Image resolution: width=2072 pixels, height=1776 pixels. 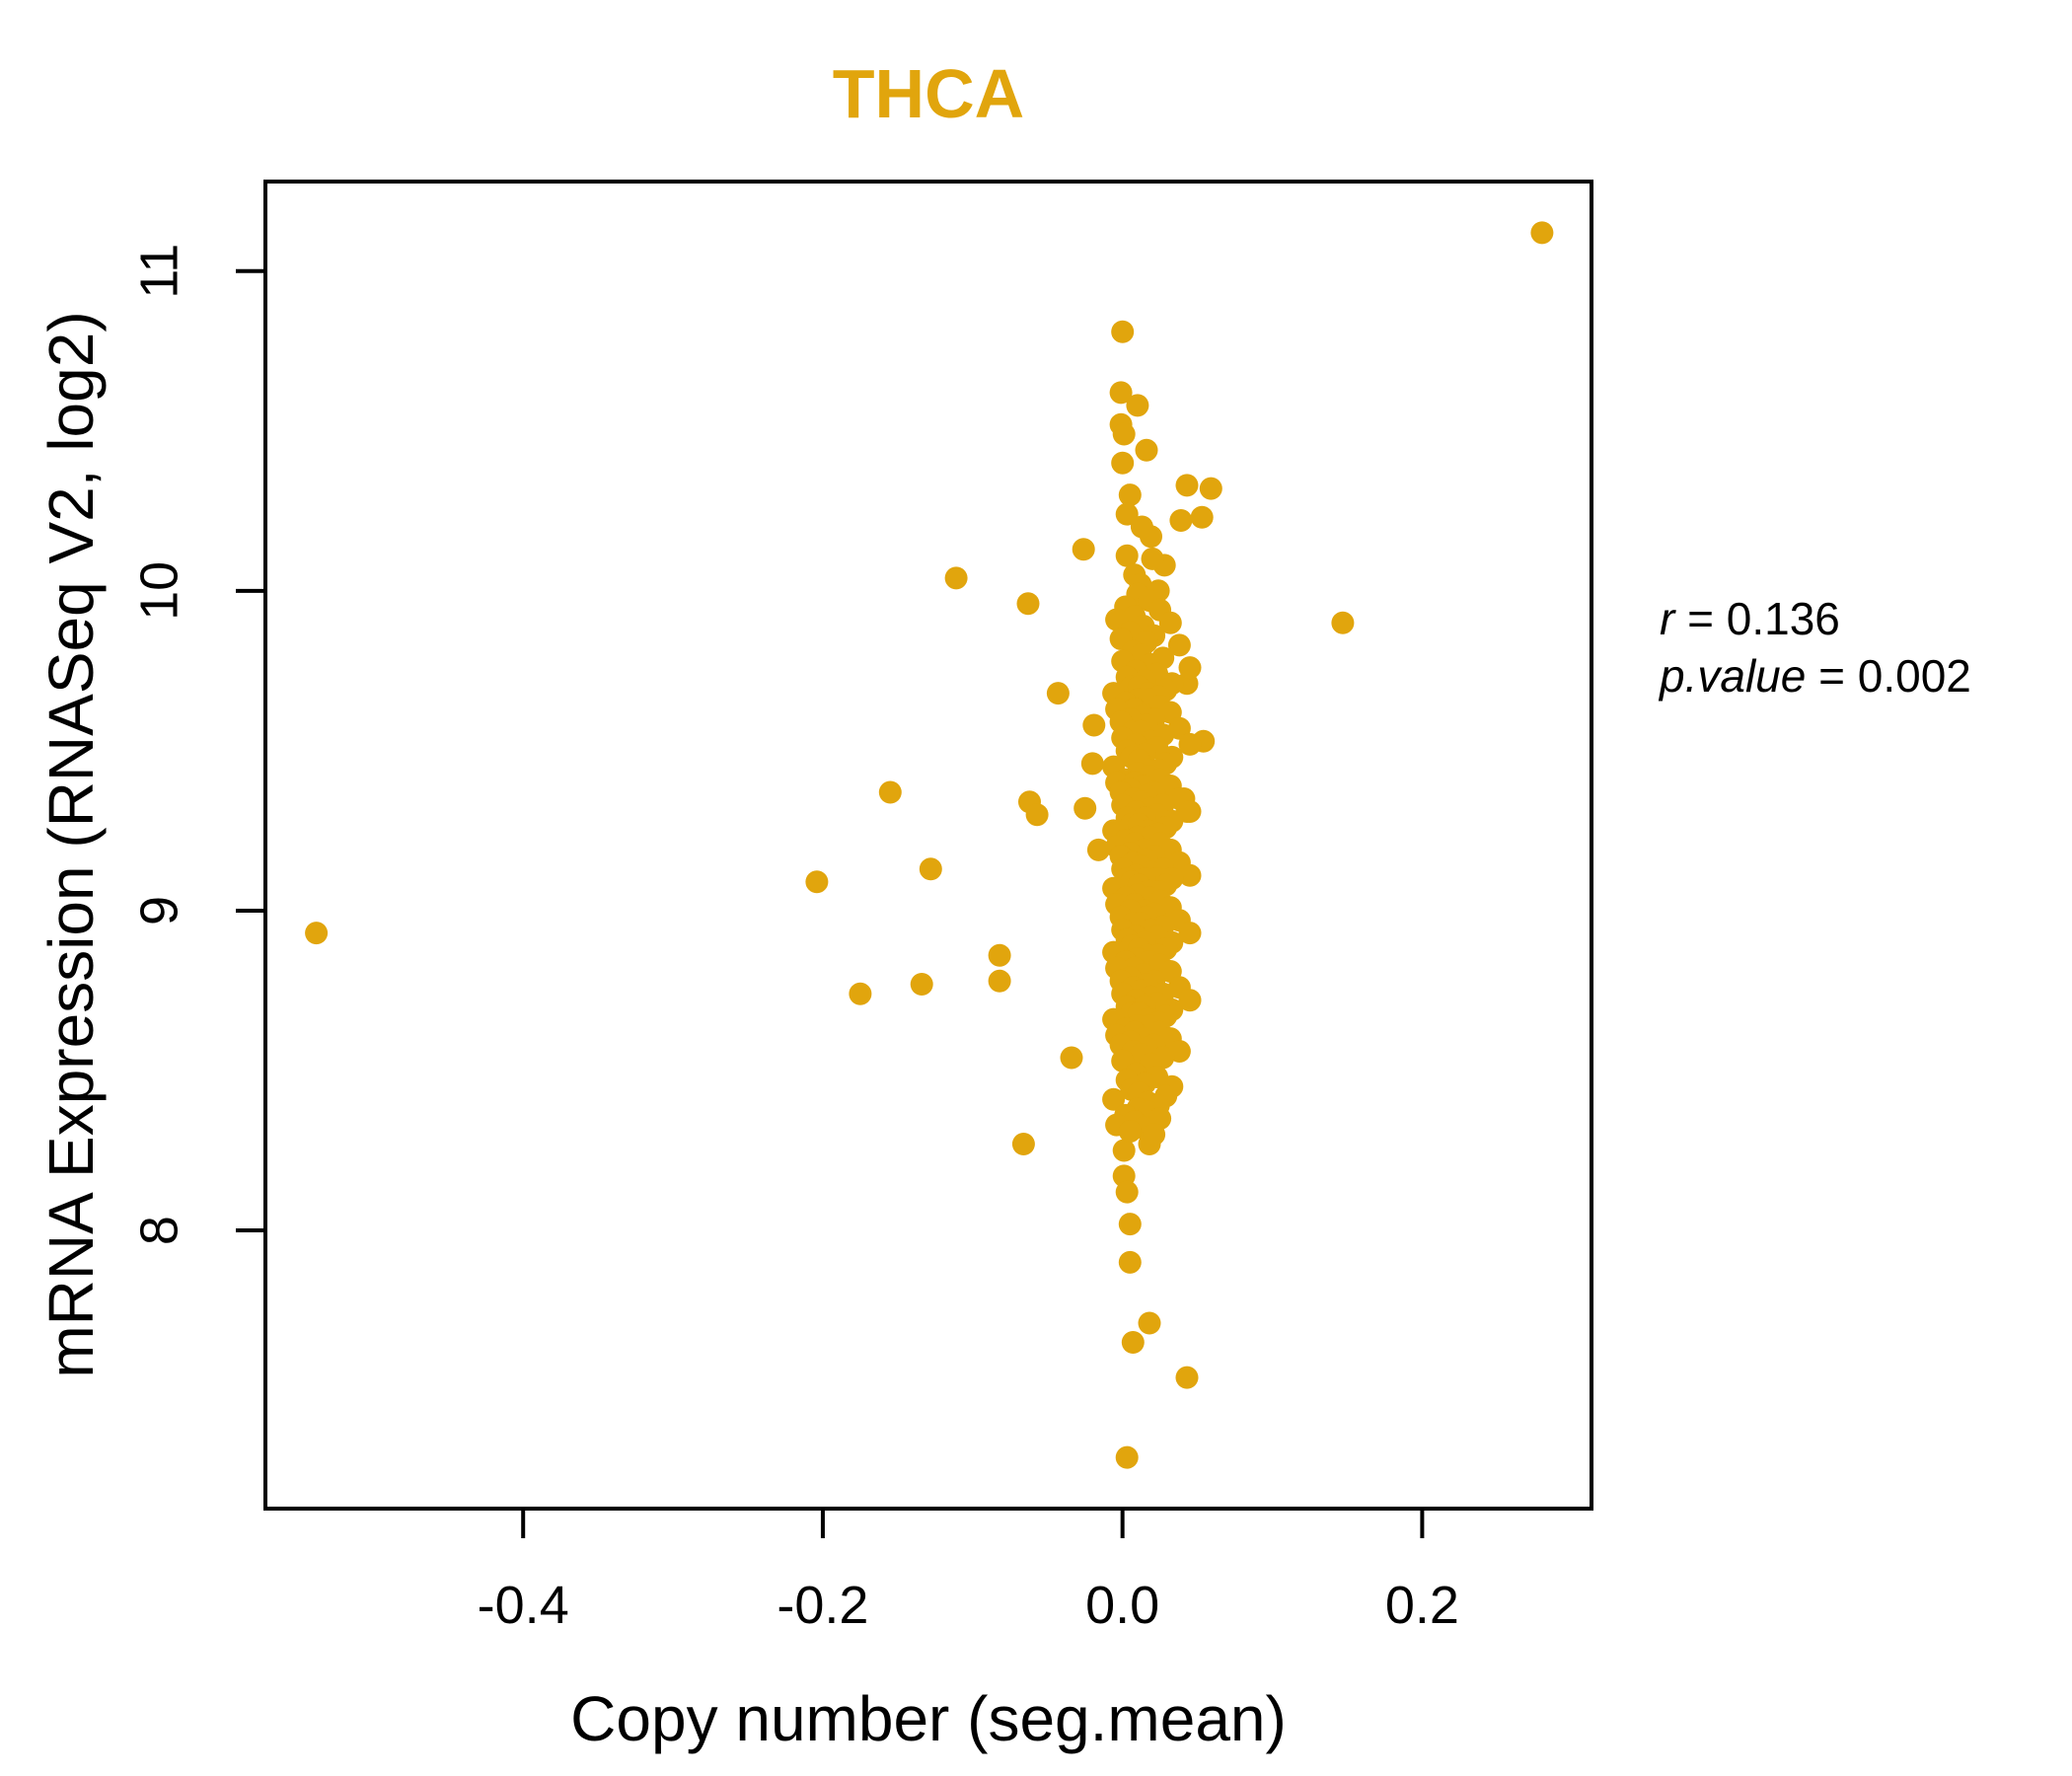 What do you see at coordinates (1668, 618) in the screenshot?
I see `r-symbol: r` at bounding box center [1668, 618].